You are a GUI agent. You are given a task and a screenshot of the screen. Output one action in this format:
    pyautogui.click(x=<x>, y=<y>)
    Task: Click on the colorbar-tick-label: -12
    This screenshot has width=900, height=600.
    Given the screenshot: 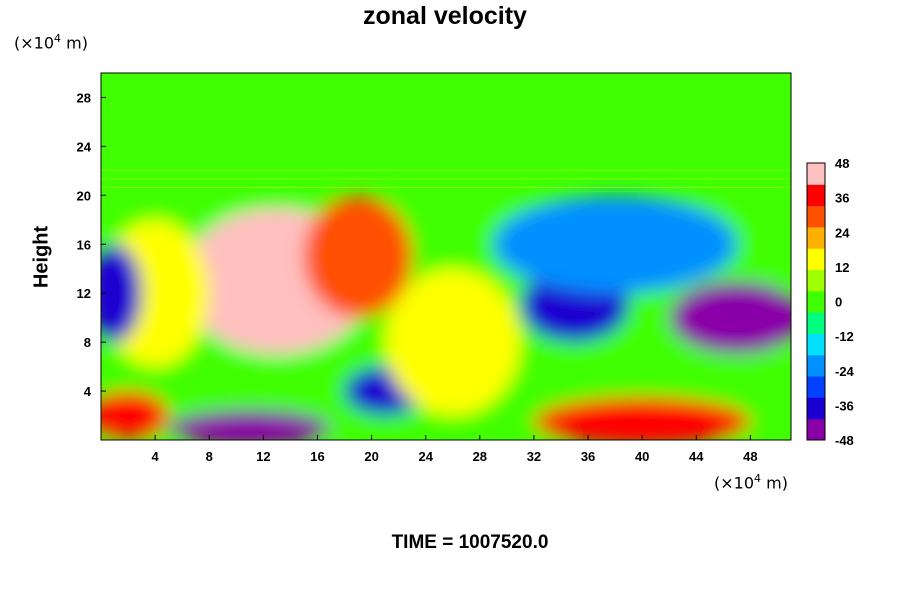 What is the action you would take?
    pyautogui.click(x=844, y=336)
    